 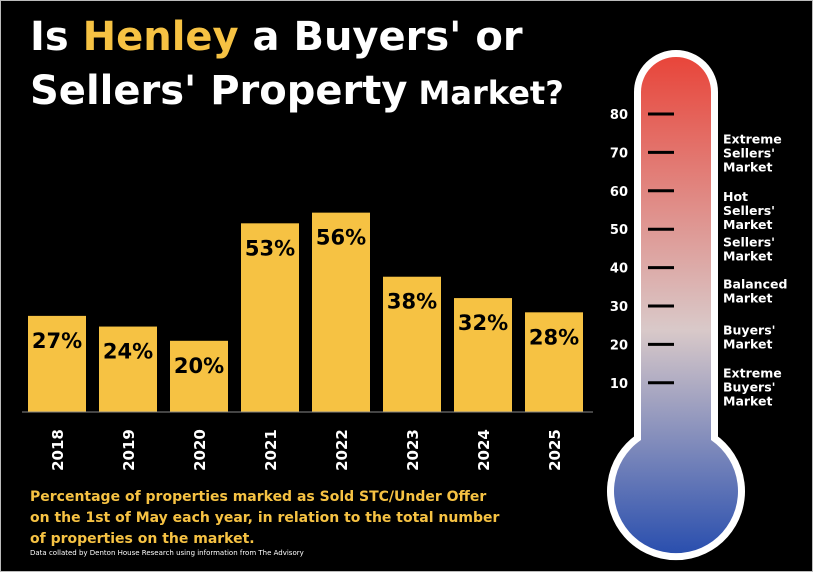 I want to click on bar-2023, so click(x=412, y=344).